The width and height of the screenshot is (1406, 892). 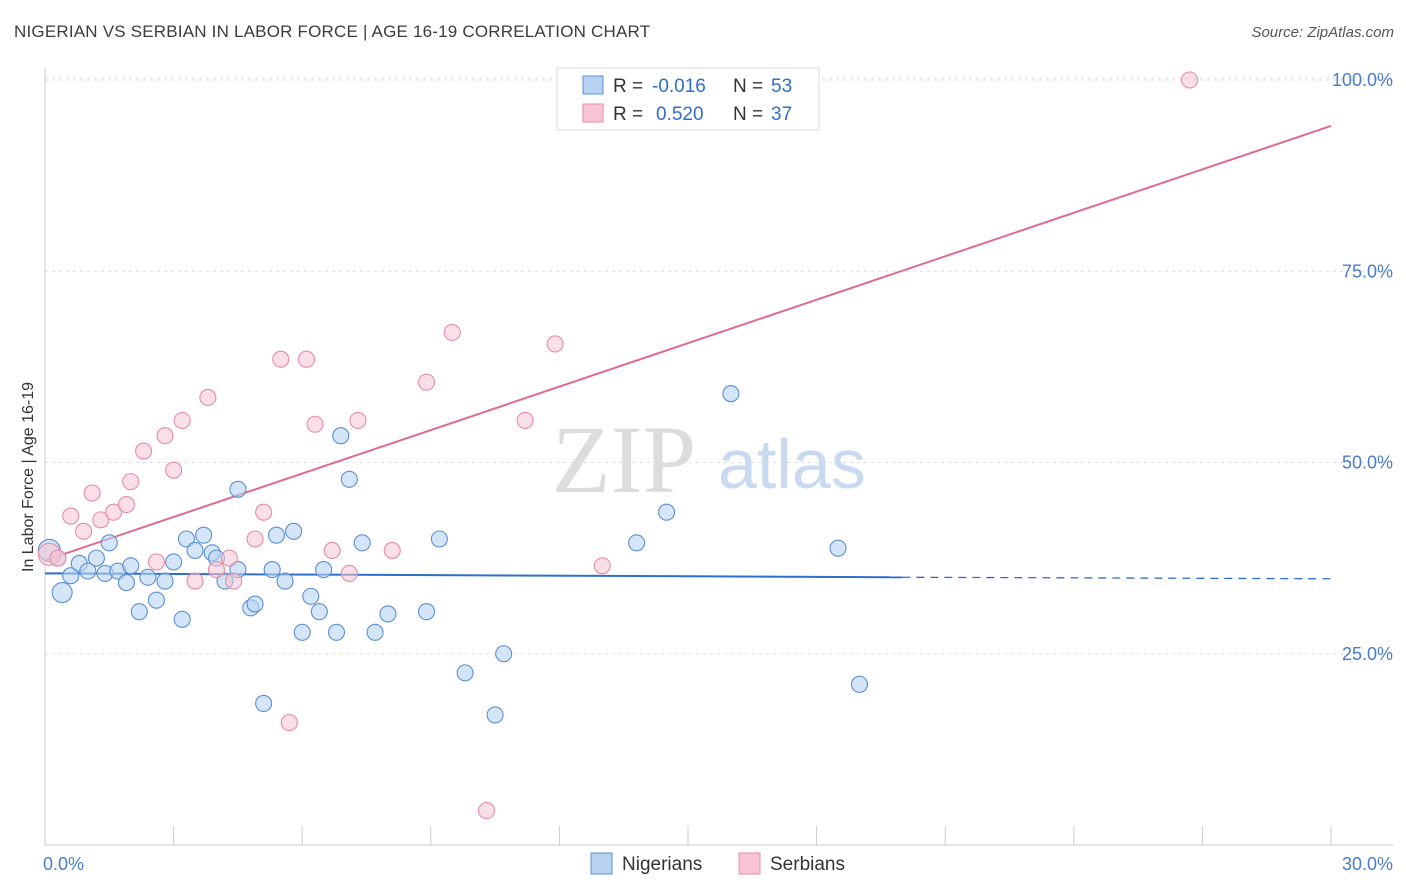 I want to click on y-tick-label-3: 100.0%, so click(x=1362, y=80).